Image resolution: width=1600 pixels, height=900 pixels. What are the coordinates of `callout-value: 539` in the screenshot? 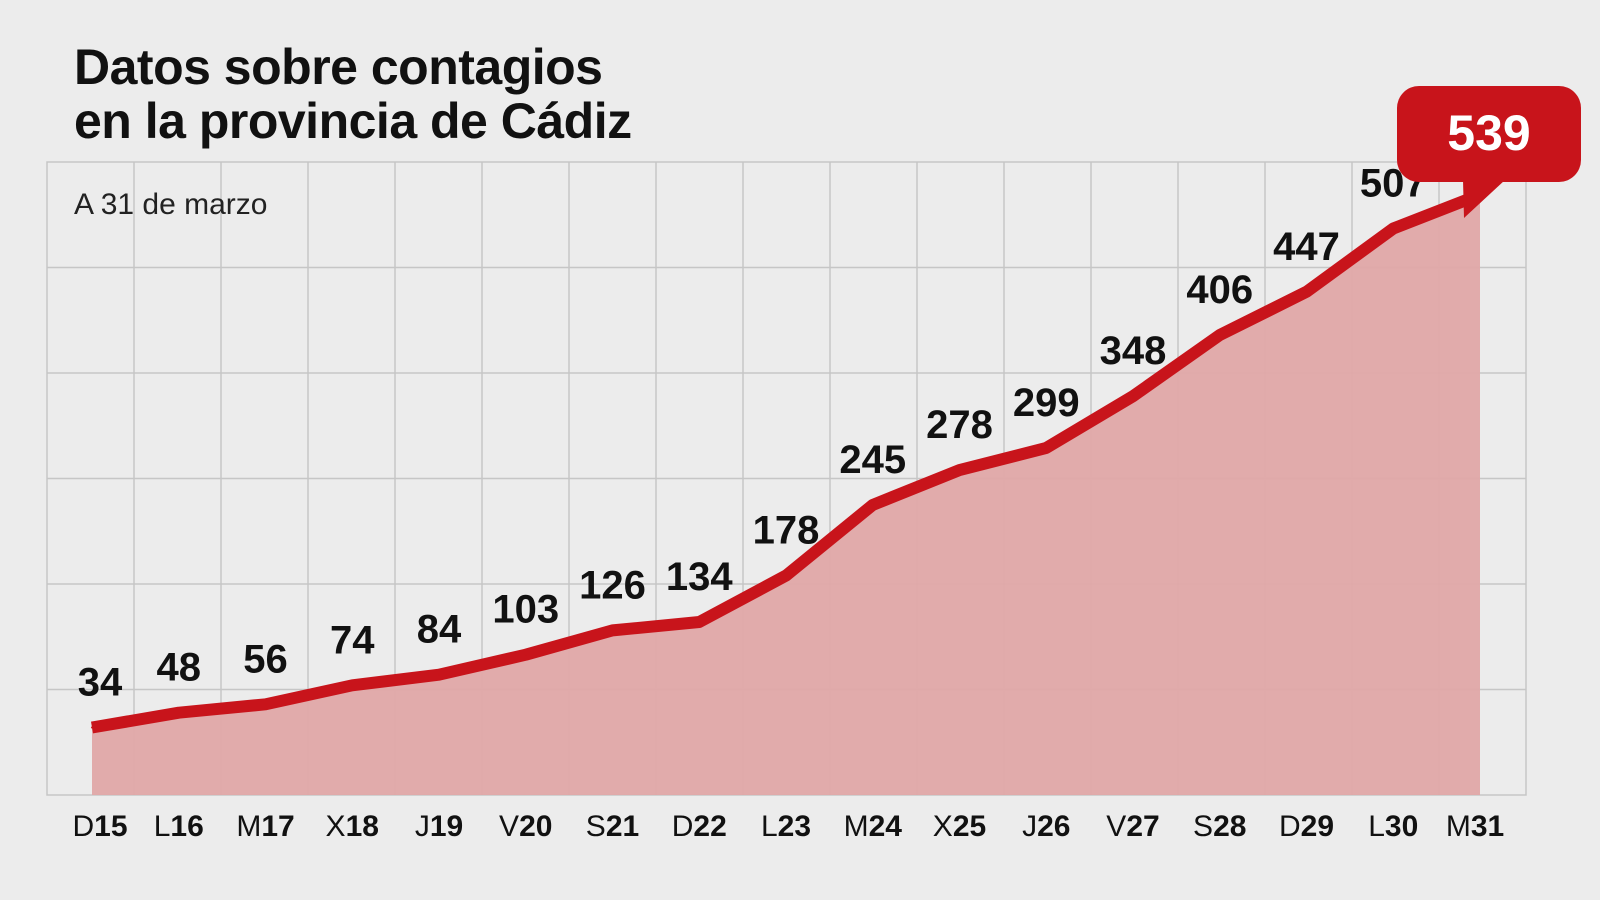 It's located at (1488, 133).